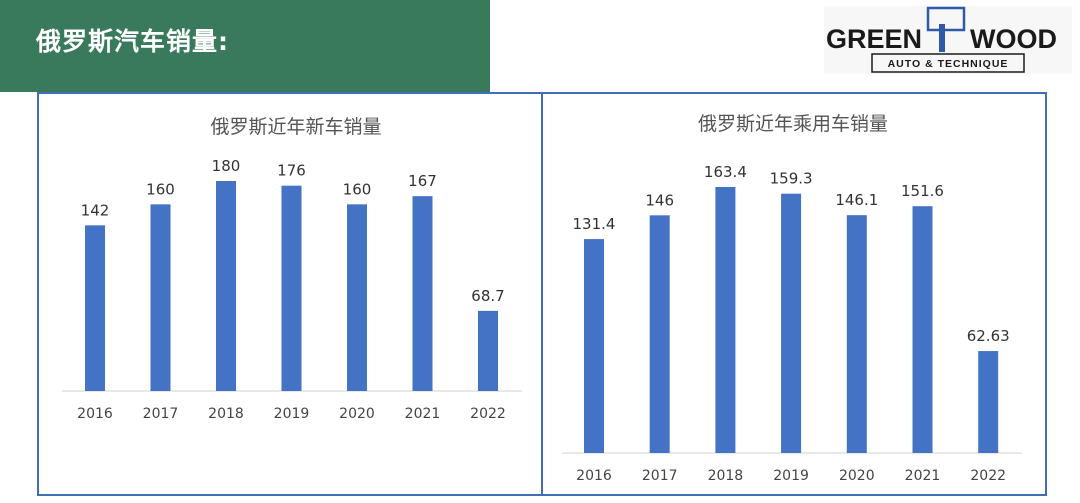 The image size is (1080, 503). I want to click on chart-title: 俄罗斯近年乘用车销量, so click(793, 124).